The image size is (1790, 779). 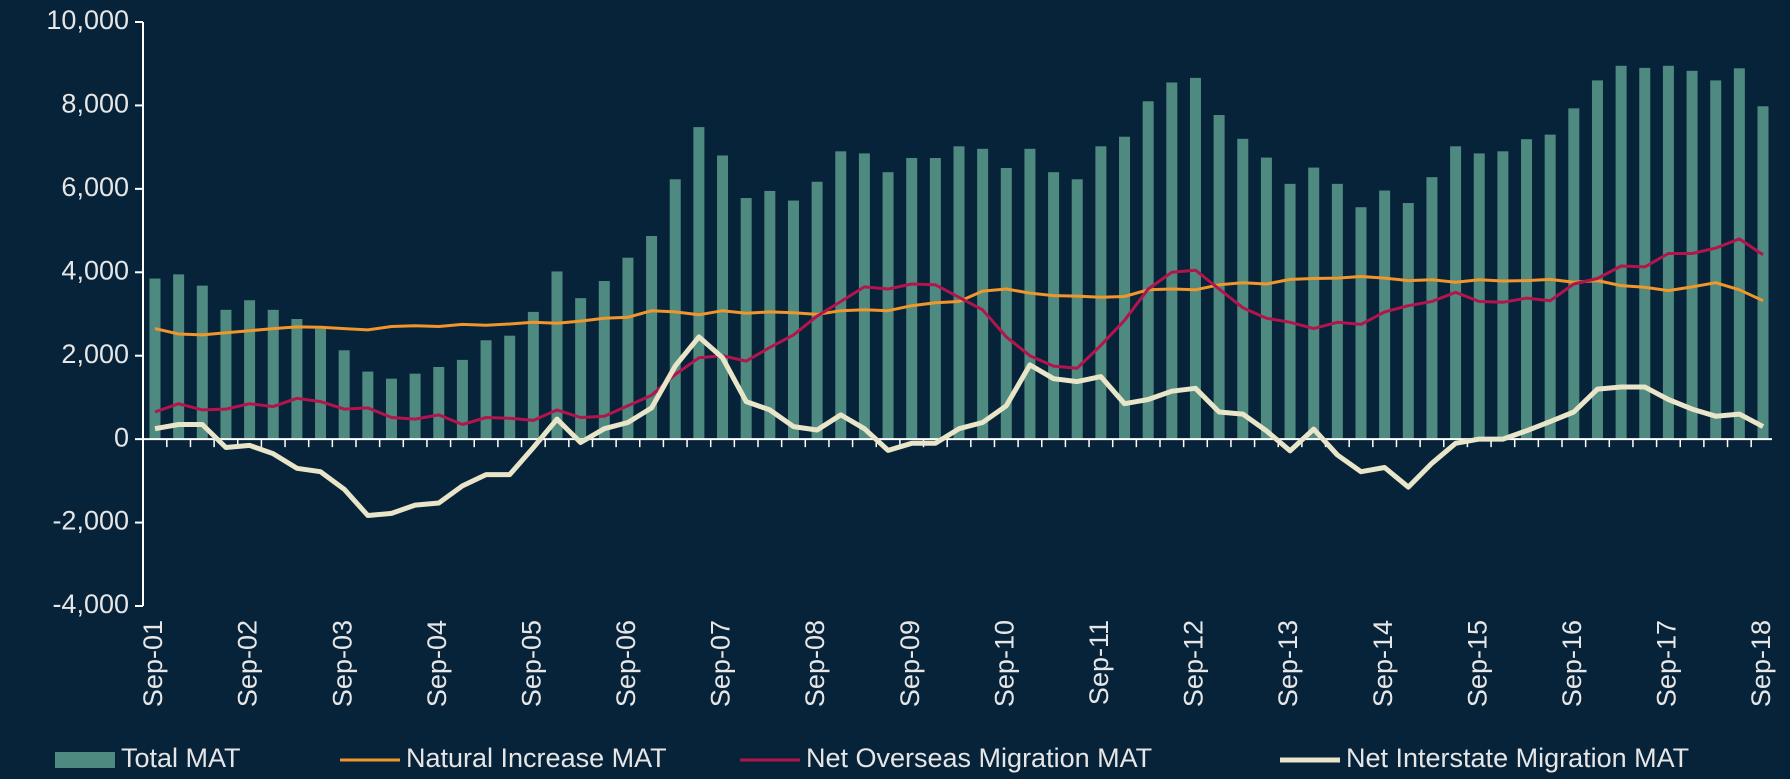 I want to click on legend-item: Net Interstate Migration MAT, so click(x=1484, y=758).